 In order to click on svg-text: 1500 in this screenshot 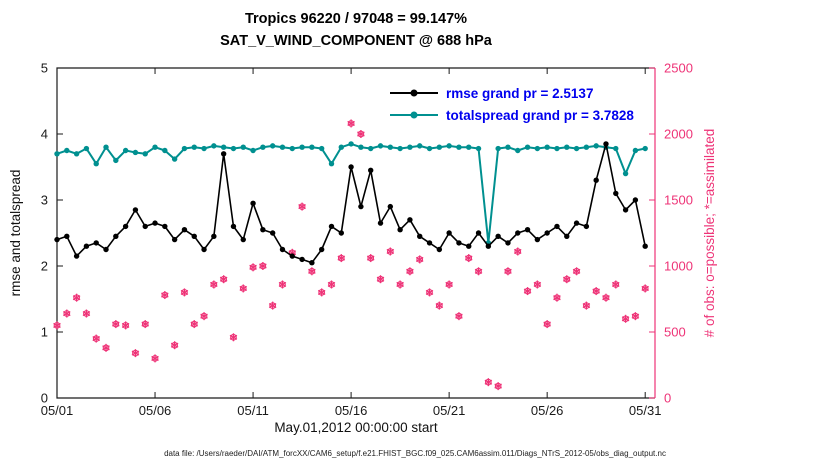, I will do `click(678, 200)`.